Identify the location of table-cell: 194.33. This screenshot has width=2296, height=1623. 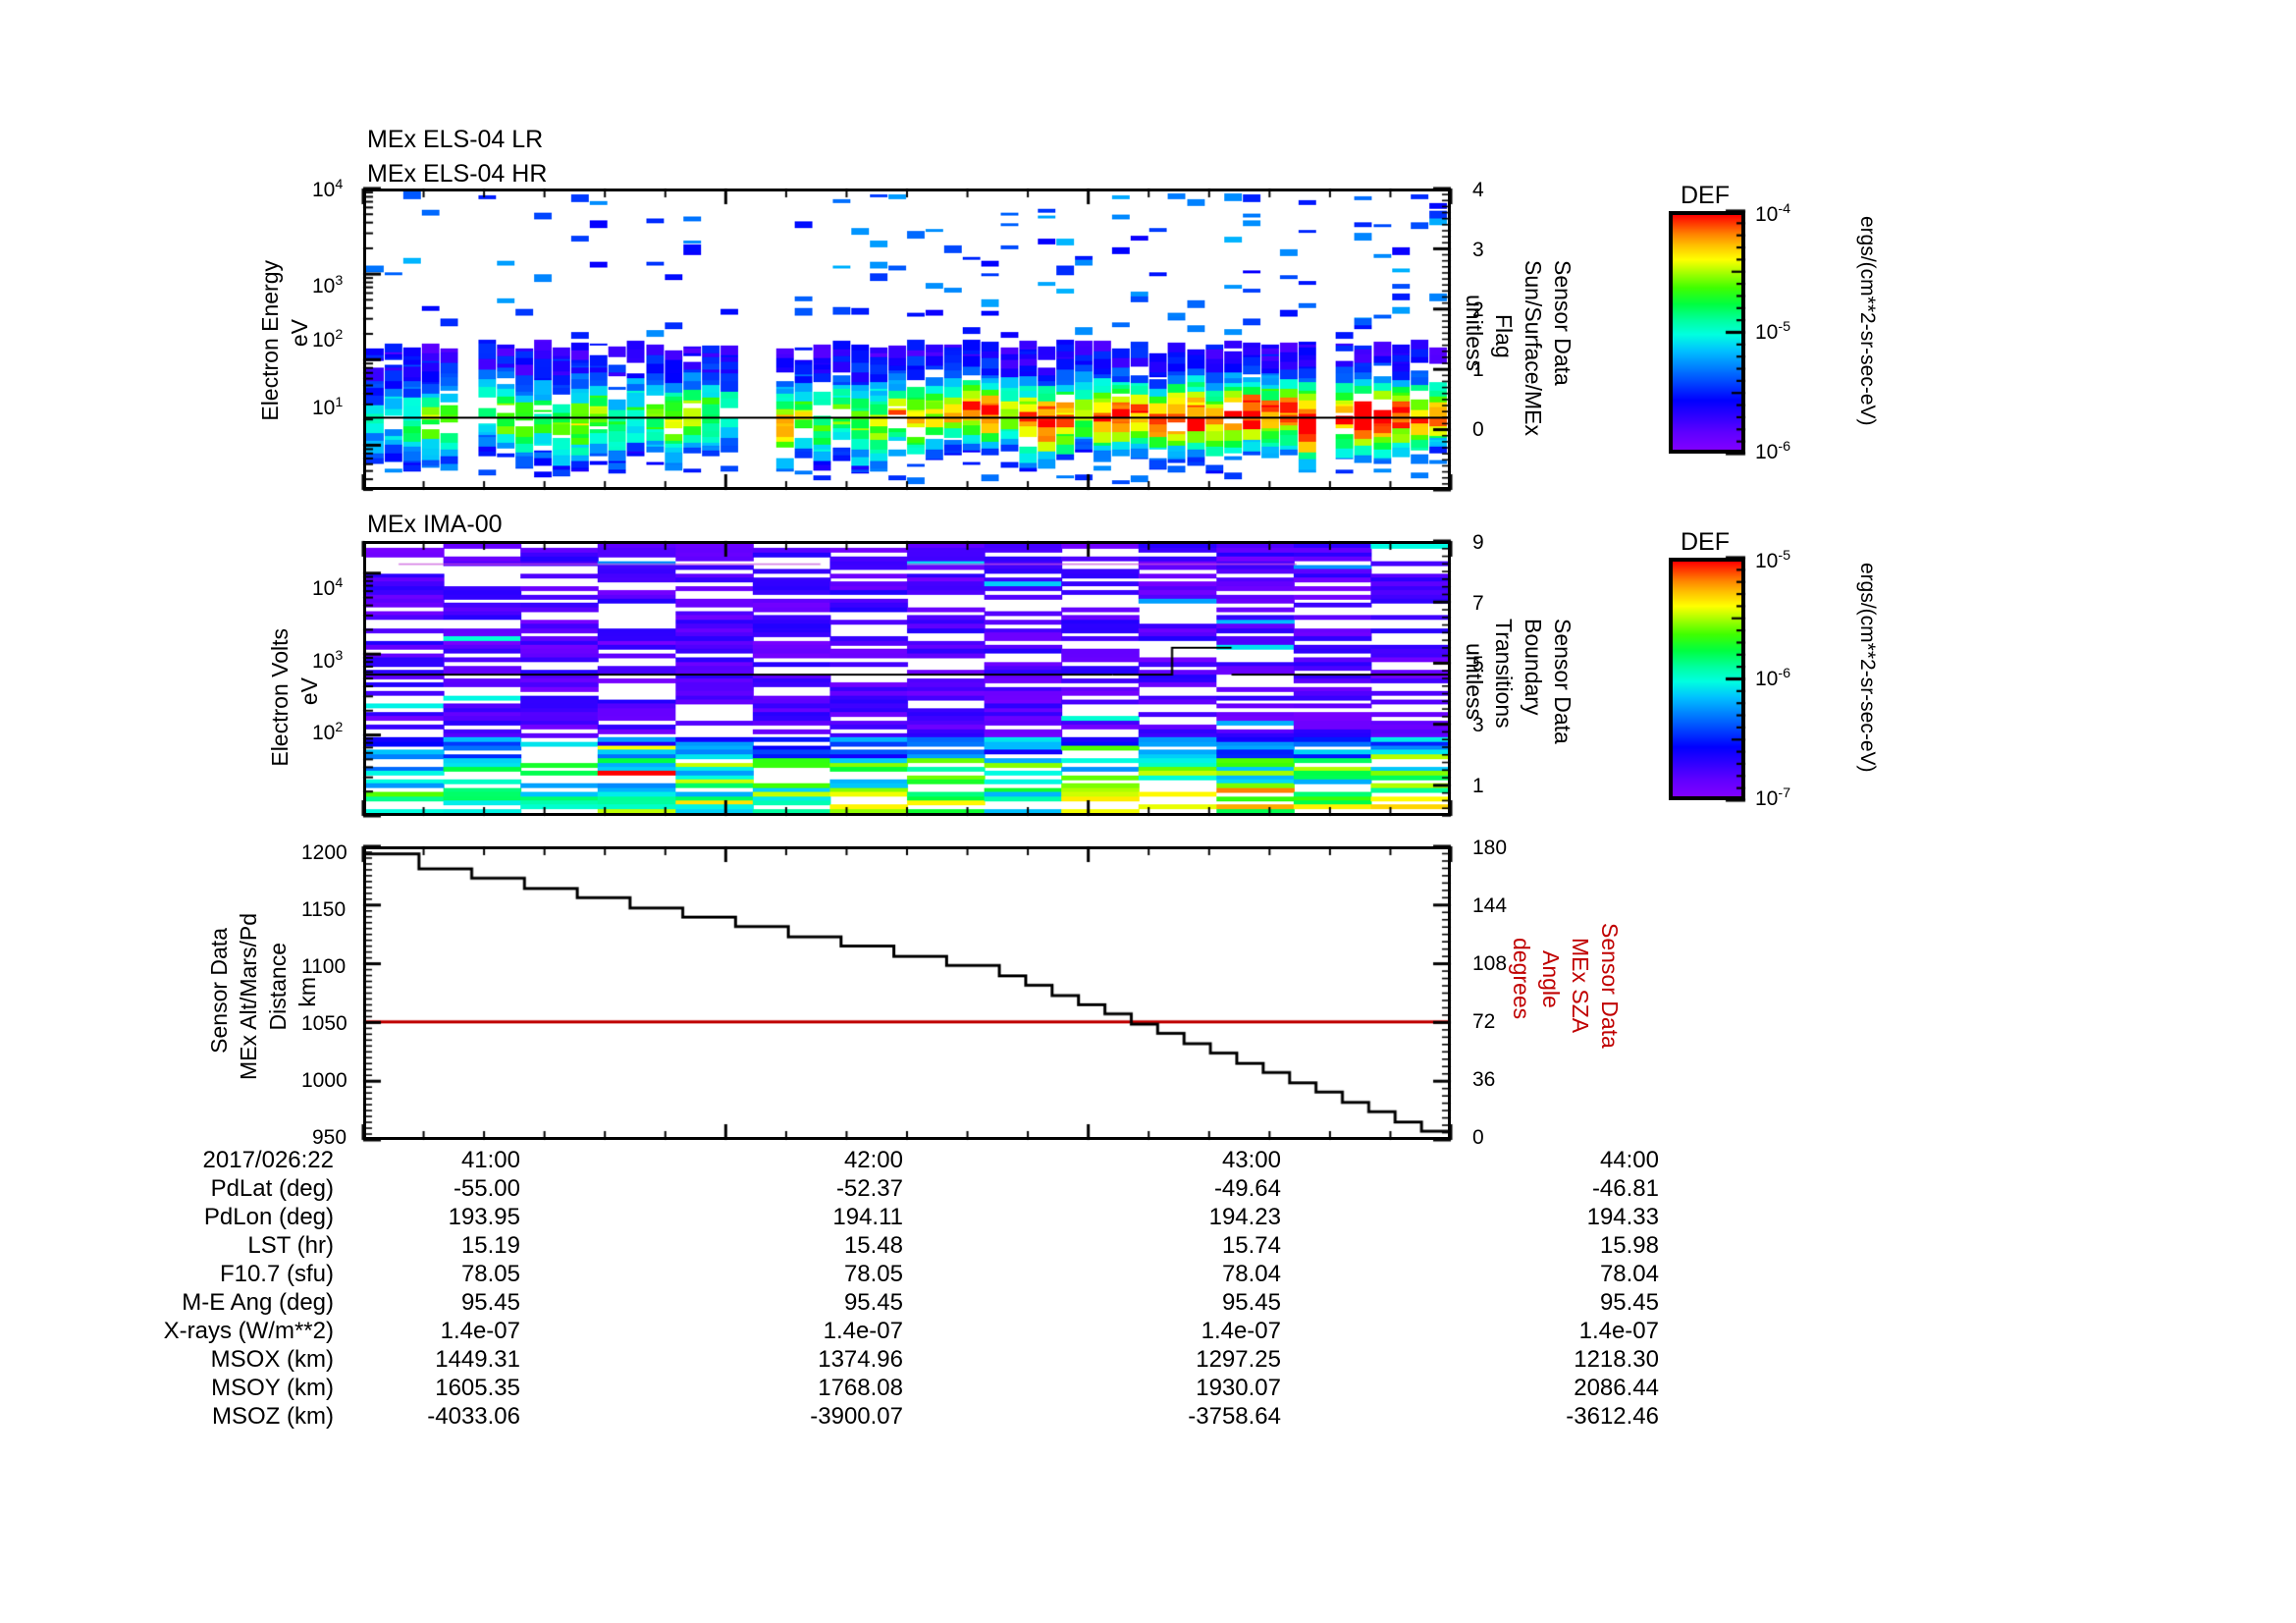
(1622, 1217).